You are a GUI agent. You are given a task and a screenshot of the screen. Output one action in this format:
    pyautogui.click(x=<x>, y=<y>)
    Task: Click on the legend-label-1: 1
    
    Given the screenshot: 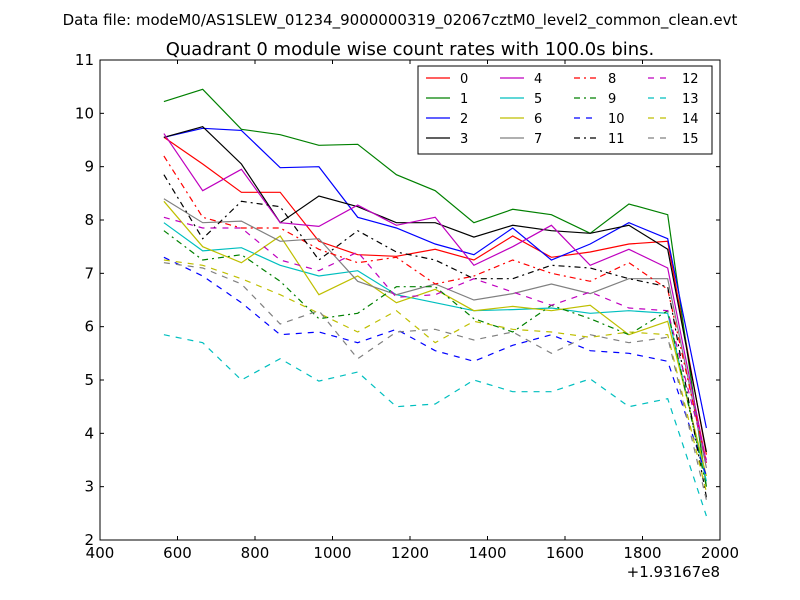 What is the action you would take?
    pyautogui.click(x=464, y=99)
    